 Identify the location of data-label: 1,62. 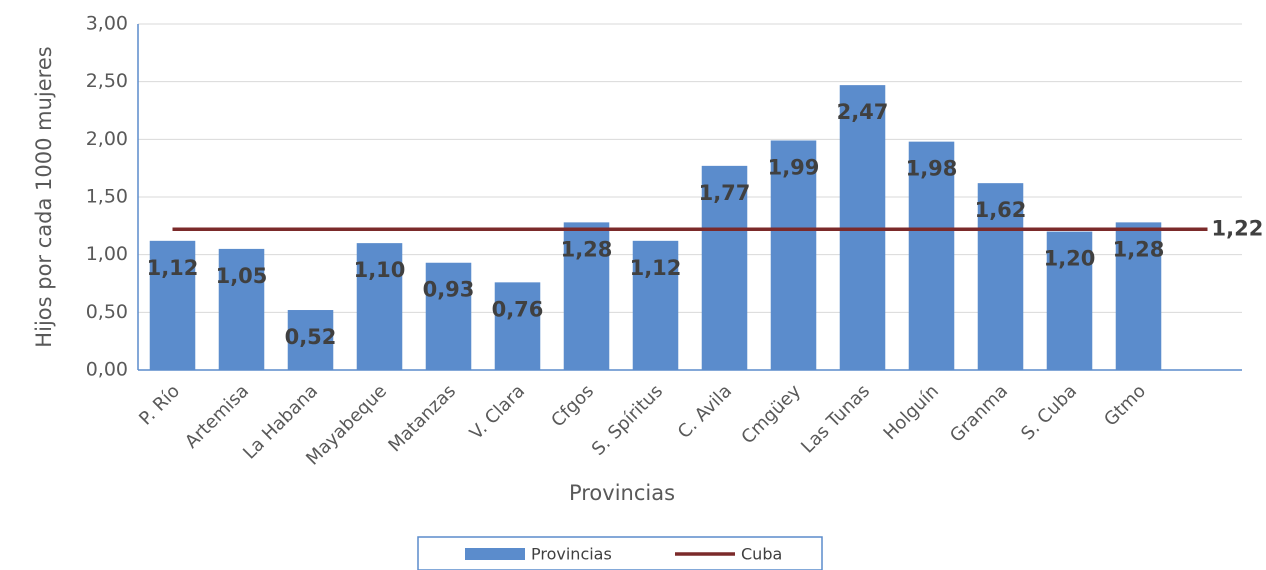
(1001, 210).